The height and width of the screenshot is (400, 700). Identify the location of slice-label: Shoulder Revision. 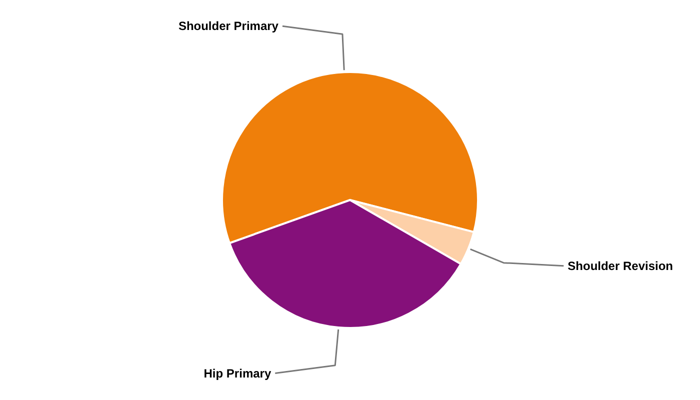
(621, 265).